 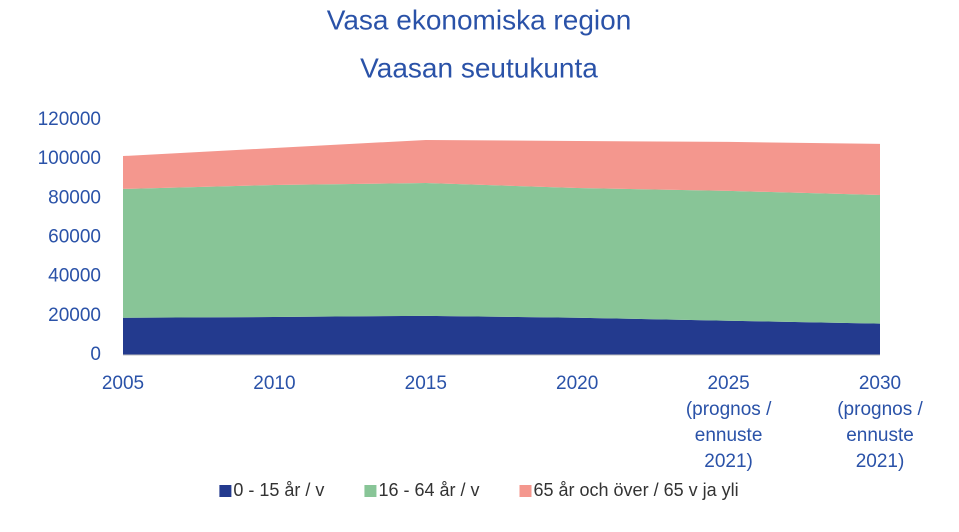 What do you see at coordinates (74, 276) in the screenshot?
I see `y-tick-label: 40000` at bounding box center [74, 276].